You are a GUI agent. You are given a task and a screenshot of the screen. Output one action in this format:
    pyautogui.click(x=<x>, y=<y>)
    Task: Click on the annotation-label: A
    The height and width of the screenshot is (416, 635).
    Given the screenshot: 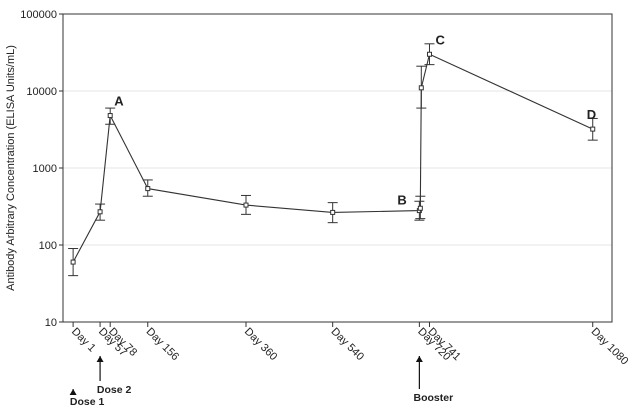 What is the action you would take?
    pyautogui.click(x=119, y=101)
    